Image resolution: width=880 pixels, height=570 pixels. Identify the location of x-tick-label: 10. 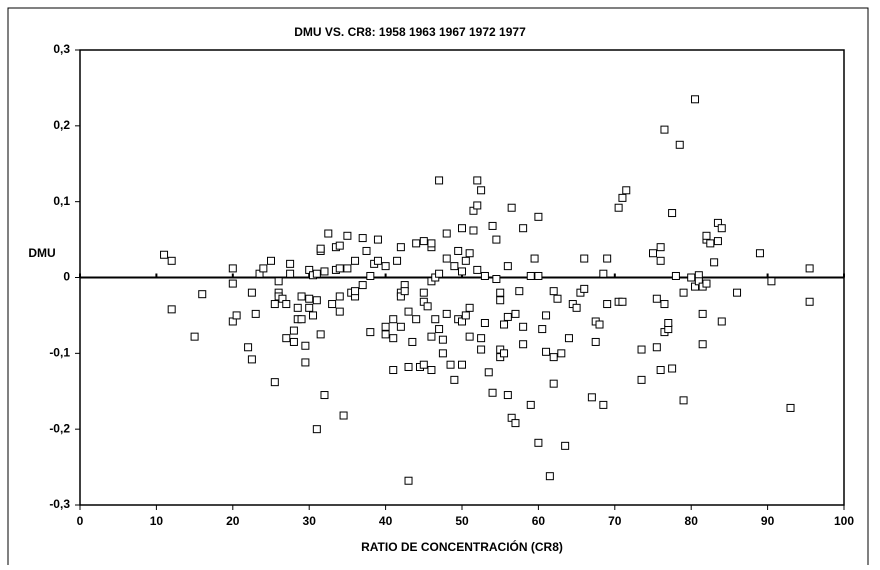
(157, 521).